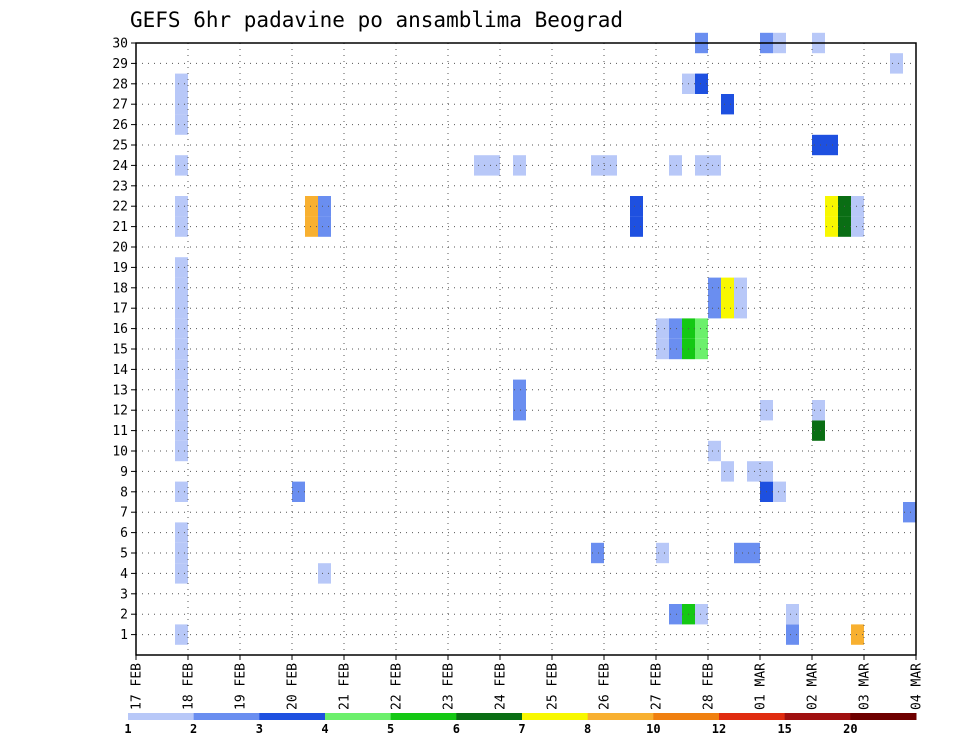 The image size is (960, 742). I want to click on x-tick-label: 23 FEB, so click(449, 686).